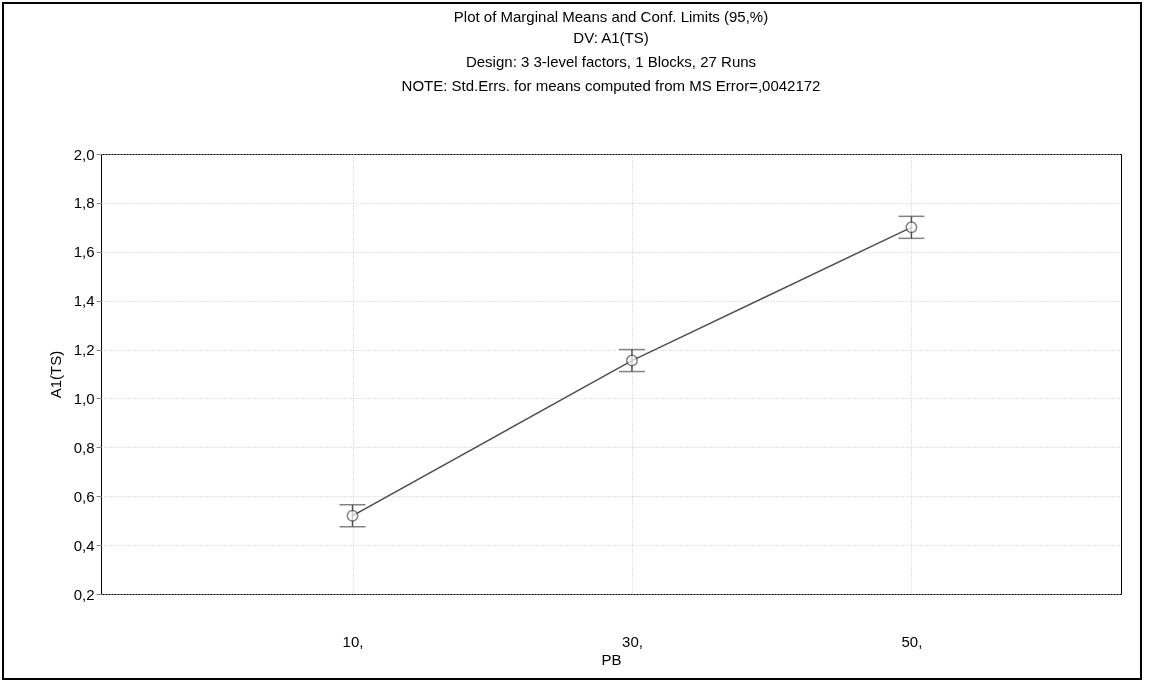 This screenshot has width=1150, height=686. Describe the element at coordinates (84, 496) in the screenshot. I see `y-tick-label: 0,6` at that location.